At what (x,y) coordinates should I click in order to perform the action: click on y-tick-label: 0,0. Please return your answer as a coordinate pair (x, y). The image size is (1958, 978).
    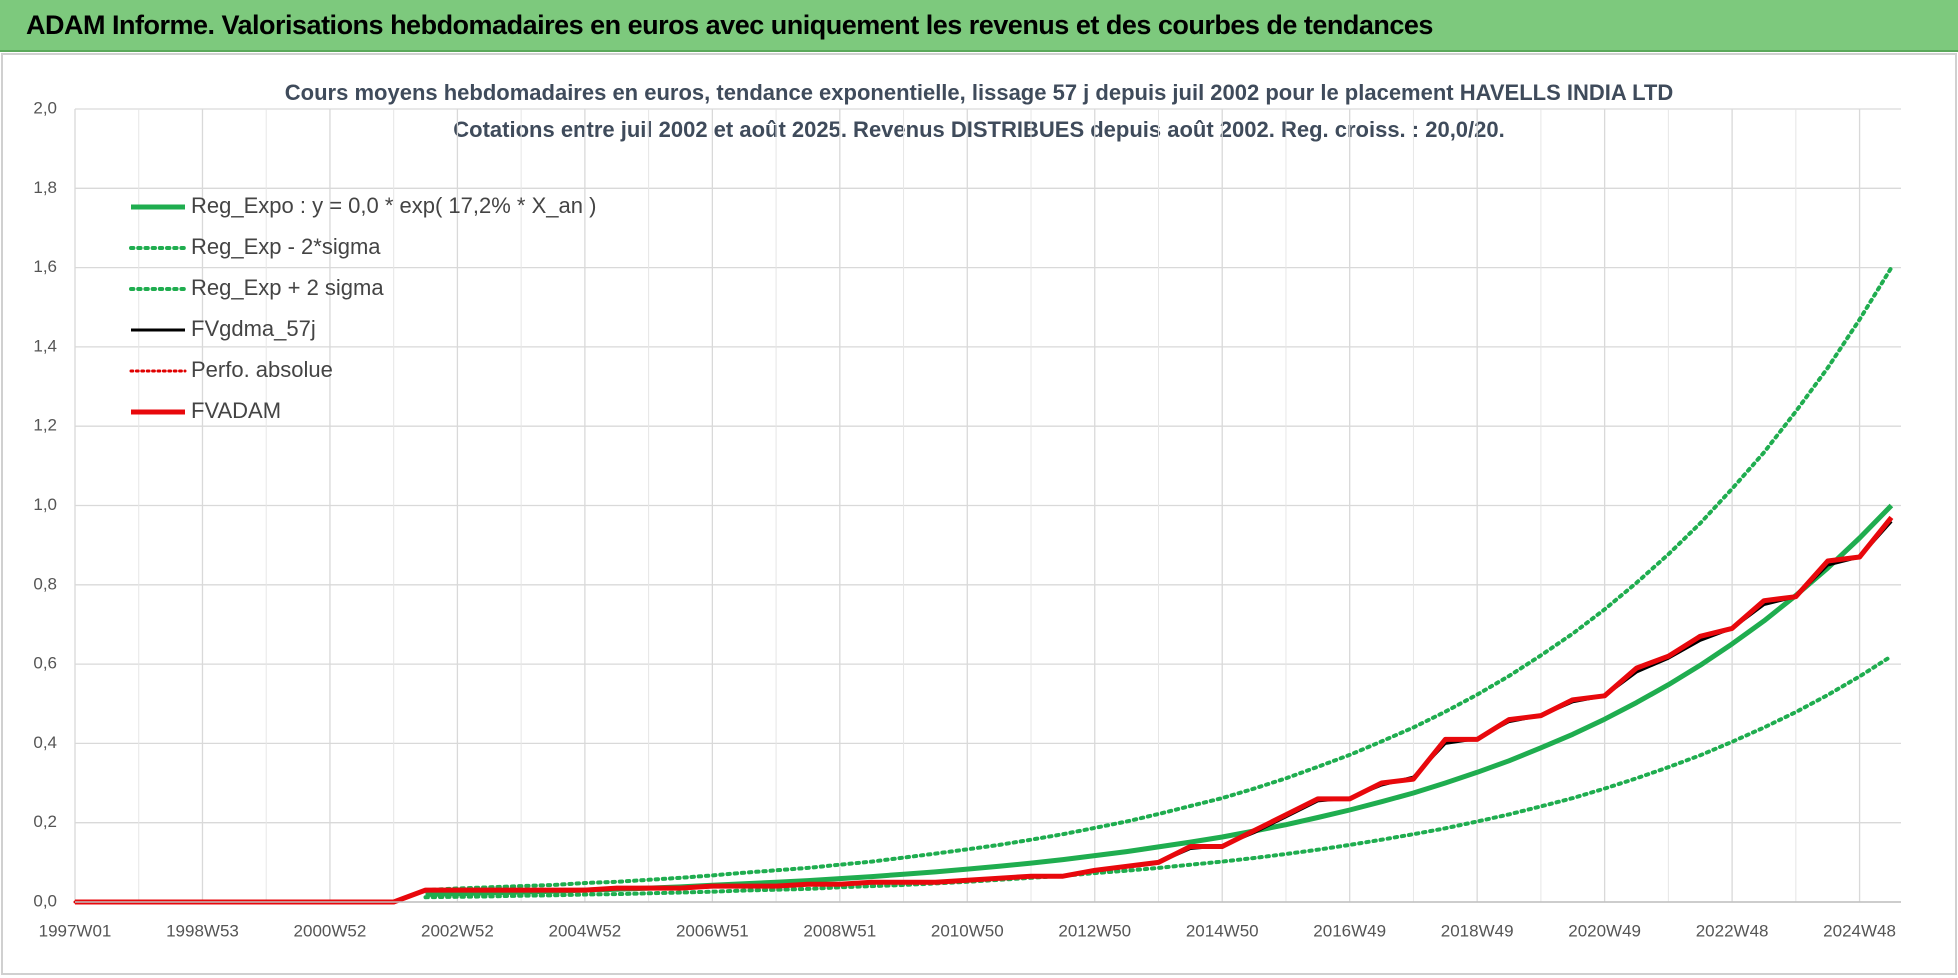
    Looking at the image, I should click on (45, 900).